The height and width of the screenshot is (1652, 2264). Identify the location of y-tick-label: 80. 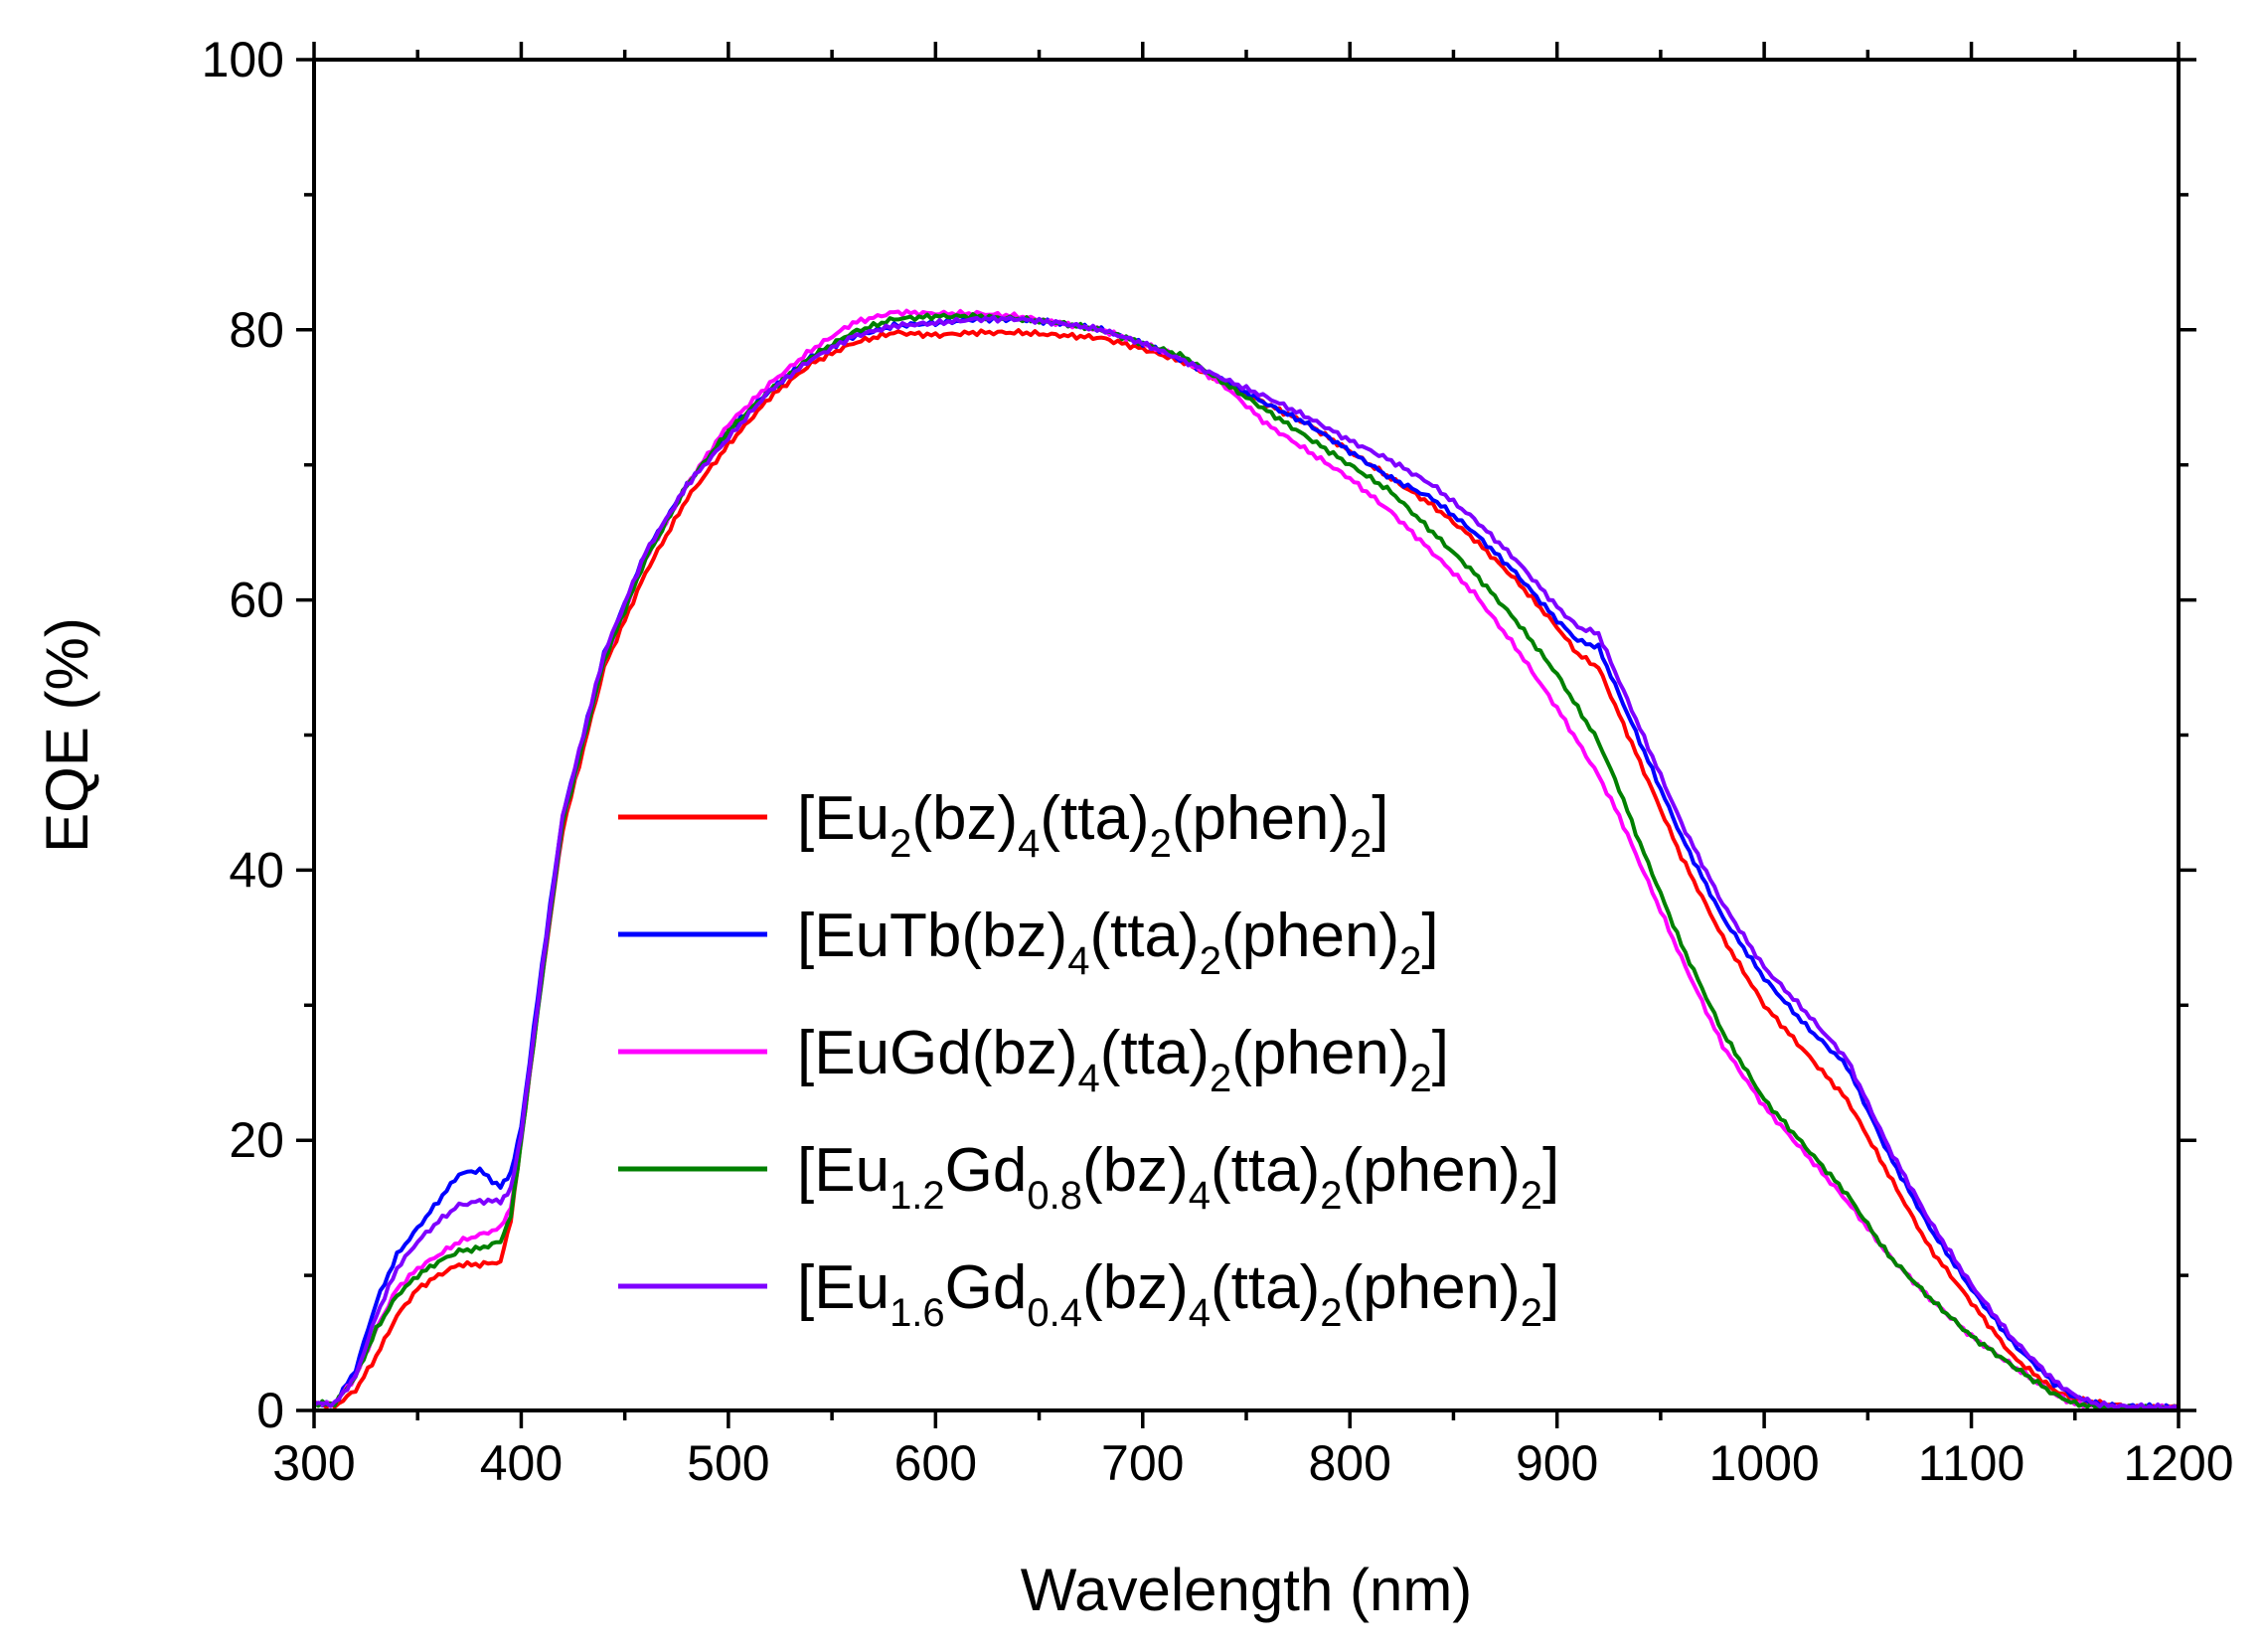
(256, 330).